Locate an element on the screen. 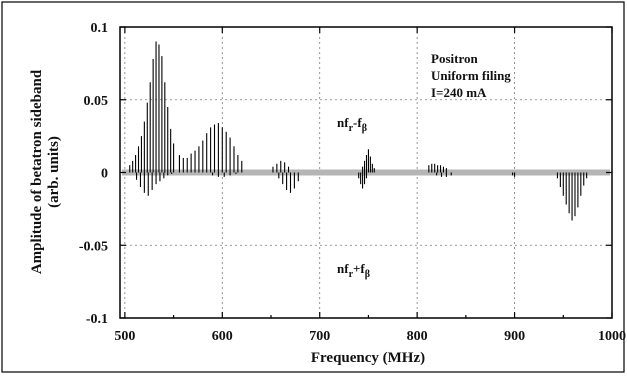 The image size is (627, 379). annot-upper-sub1: r is located at coordinates (351, 128).